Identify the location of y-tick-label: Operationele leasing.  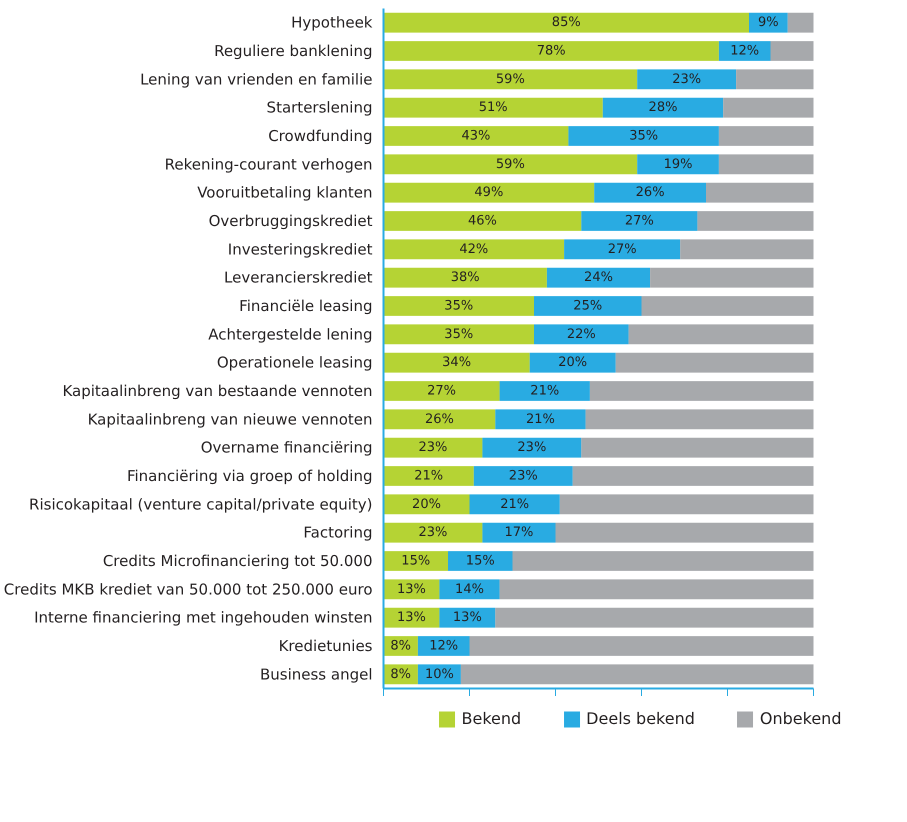
(294, 363).